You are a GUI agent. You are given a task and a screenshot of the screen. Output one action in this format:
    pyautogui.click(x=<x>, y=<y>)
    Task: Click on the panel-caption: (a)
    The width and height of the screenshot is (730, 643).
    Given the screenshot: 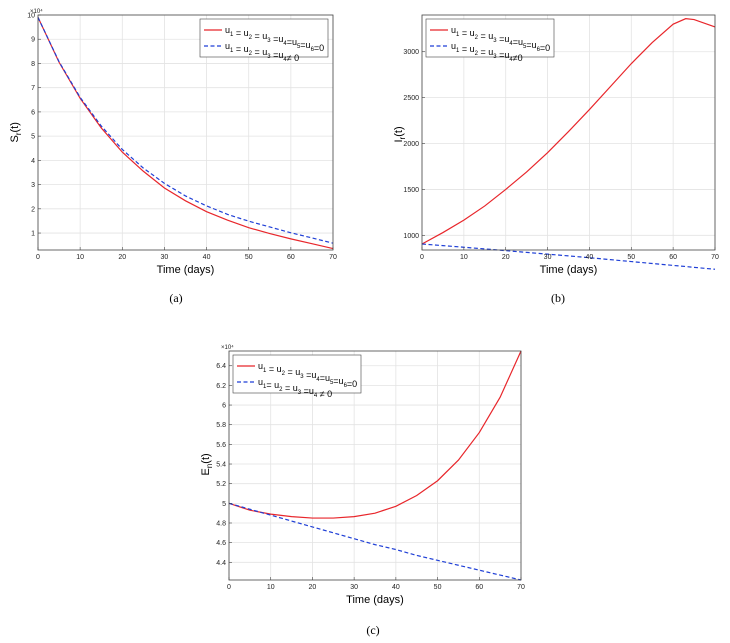 What is the action you would take?
    pyautogui.click(x=175, y=298)
    